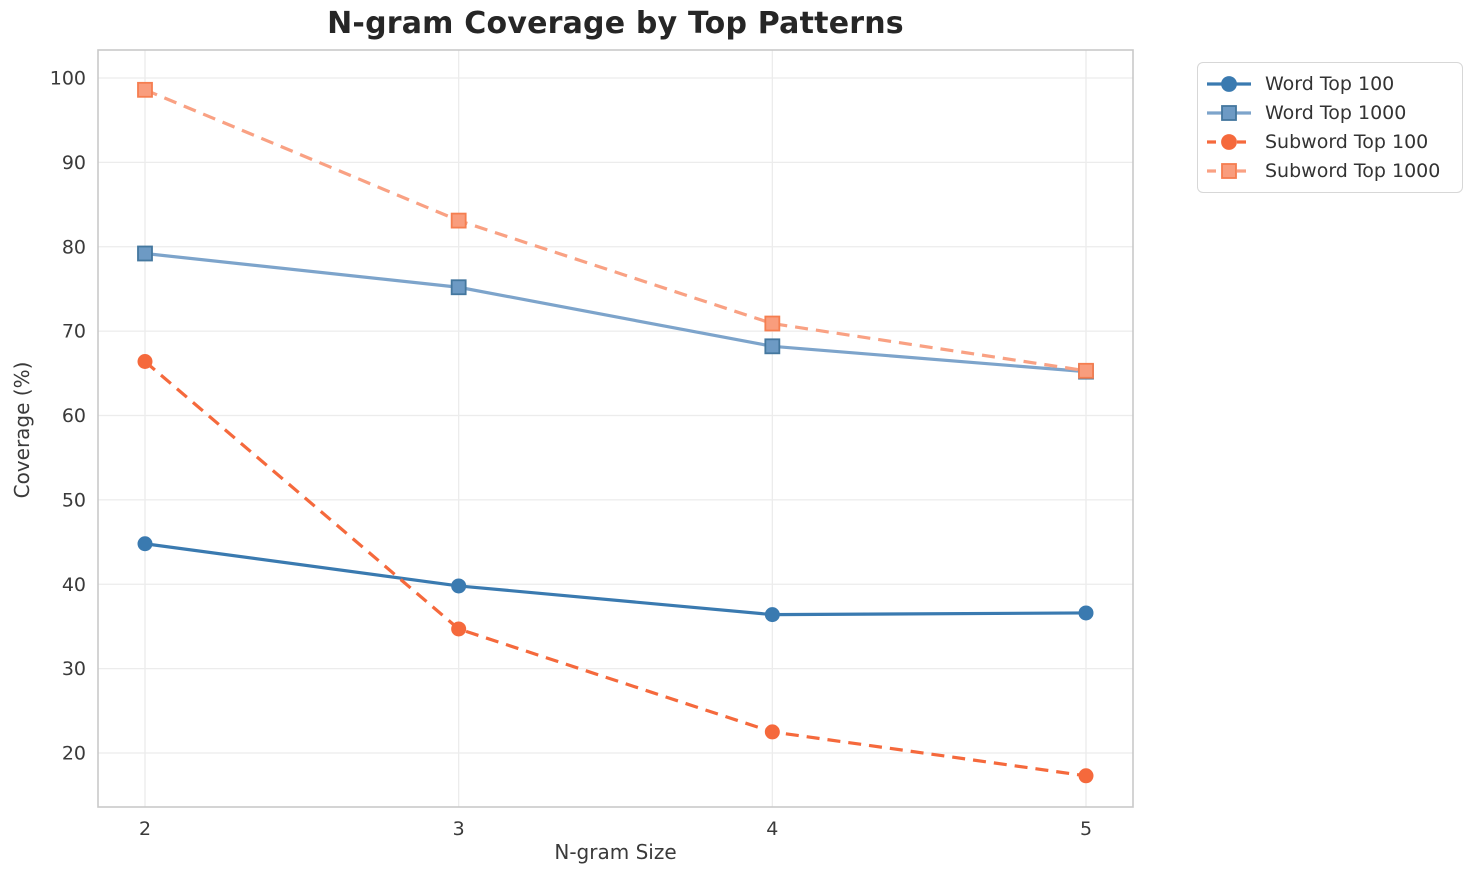  Describe the element at coordinates (145, 829) in the screenshot. I see `x-tick-label: 2` at that location.